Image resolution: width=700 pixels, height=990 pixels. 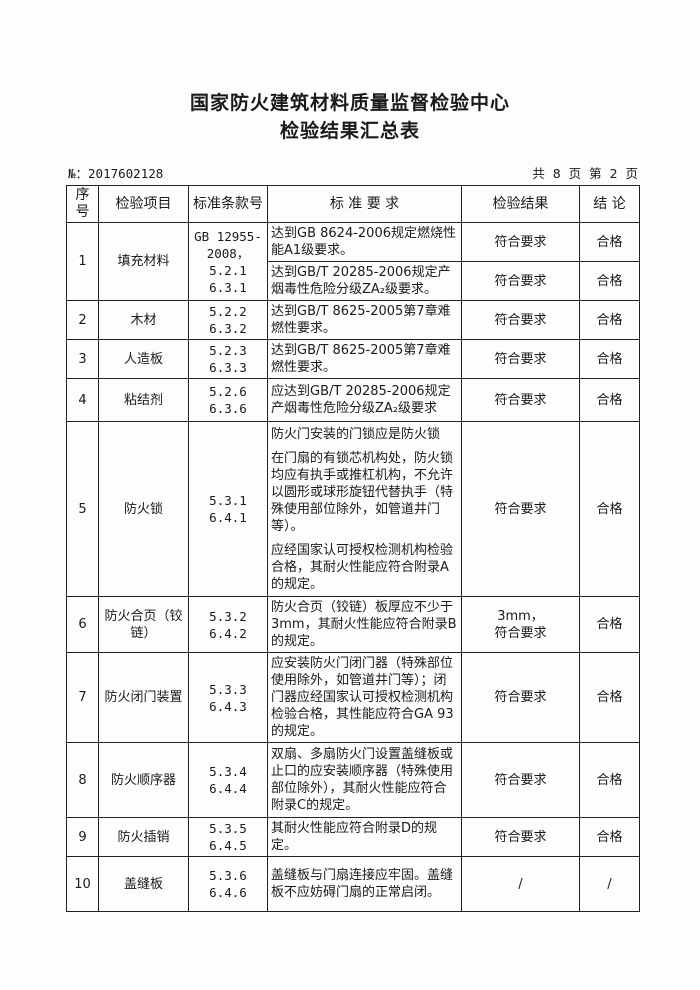 What do you see at coordinates (364, 281) in the screenshot?
I see `requirement-cell: 达到GB/T 20285-2006规定产烟毒性危险分级ZA₂级要求。` at bounding box center [364, 281].